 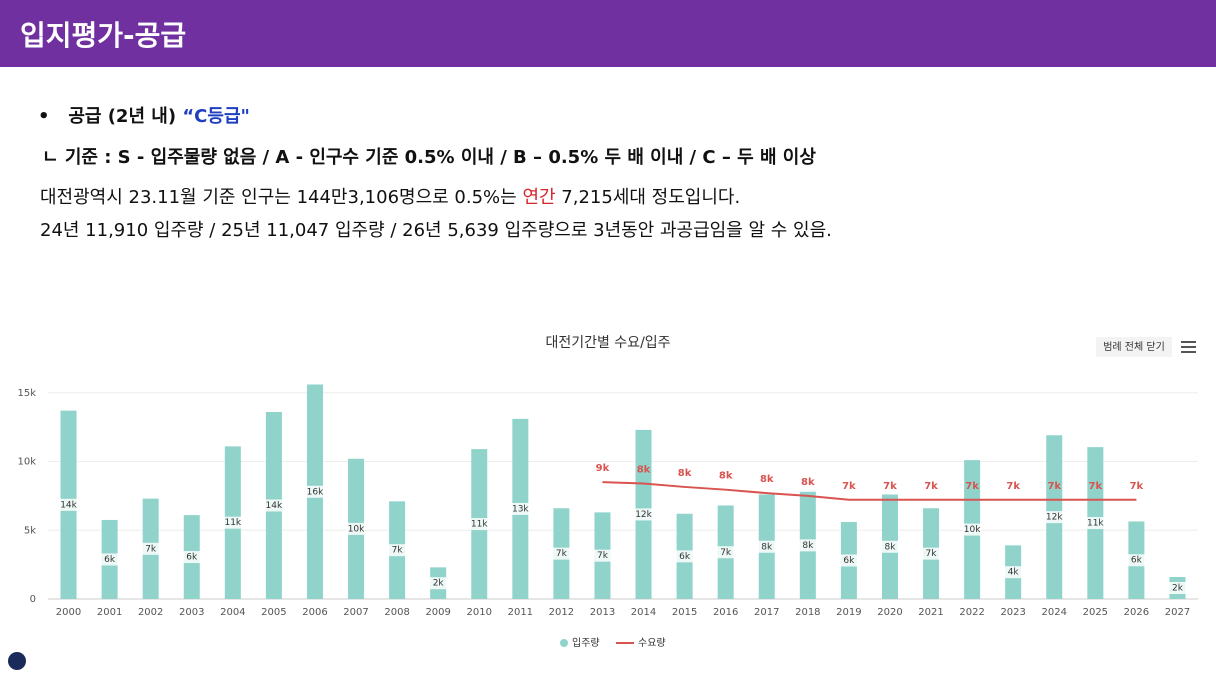 What do you see at coordinates (1054, 612) in the screenshot?
I see `x-tick-label: 2024` at bounding box center [1054, 612].